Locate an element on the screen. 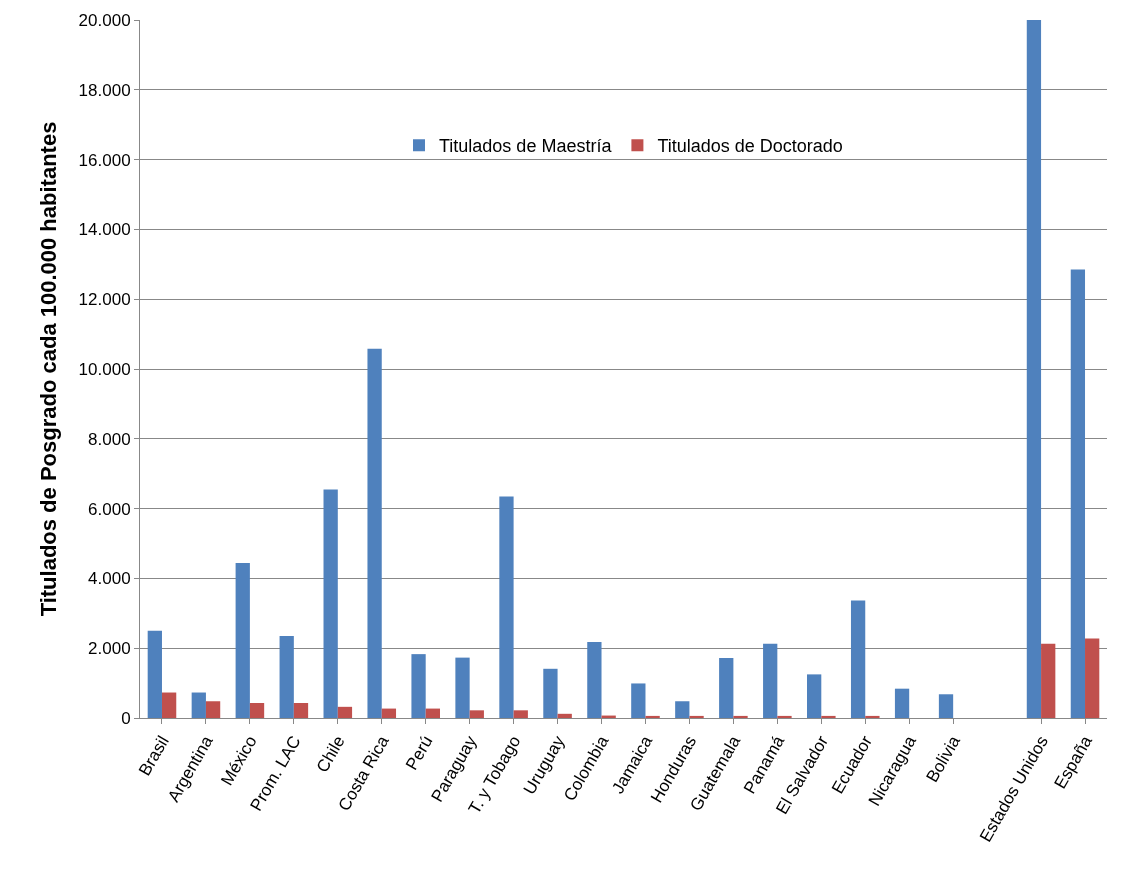  y-axis-title: Titulados de Posgrado cada 100.000 habitantes is located at coordinates (49, 369).